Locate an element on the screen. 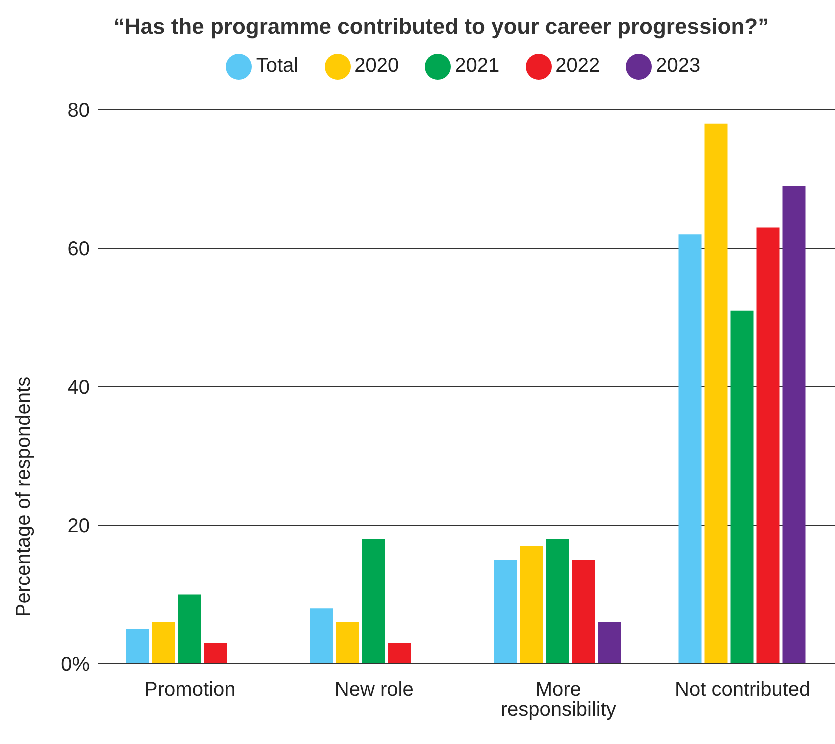 The height and width of the screenshot is (744, 835). x-tick-label: Promotion is located at coordinates (190, 690).